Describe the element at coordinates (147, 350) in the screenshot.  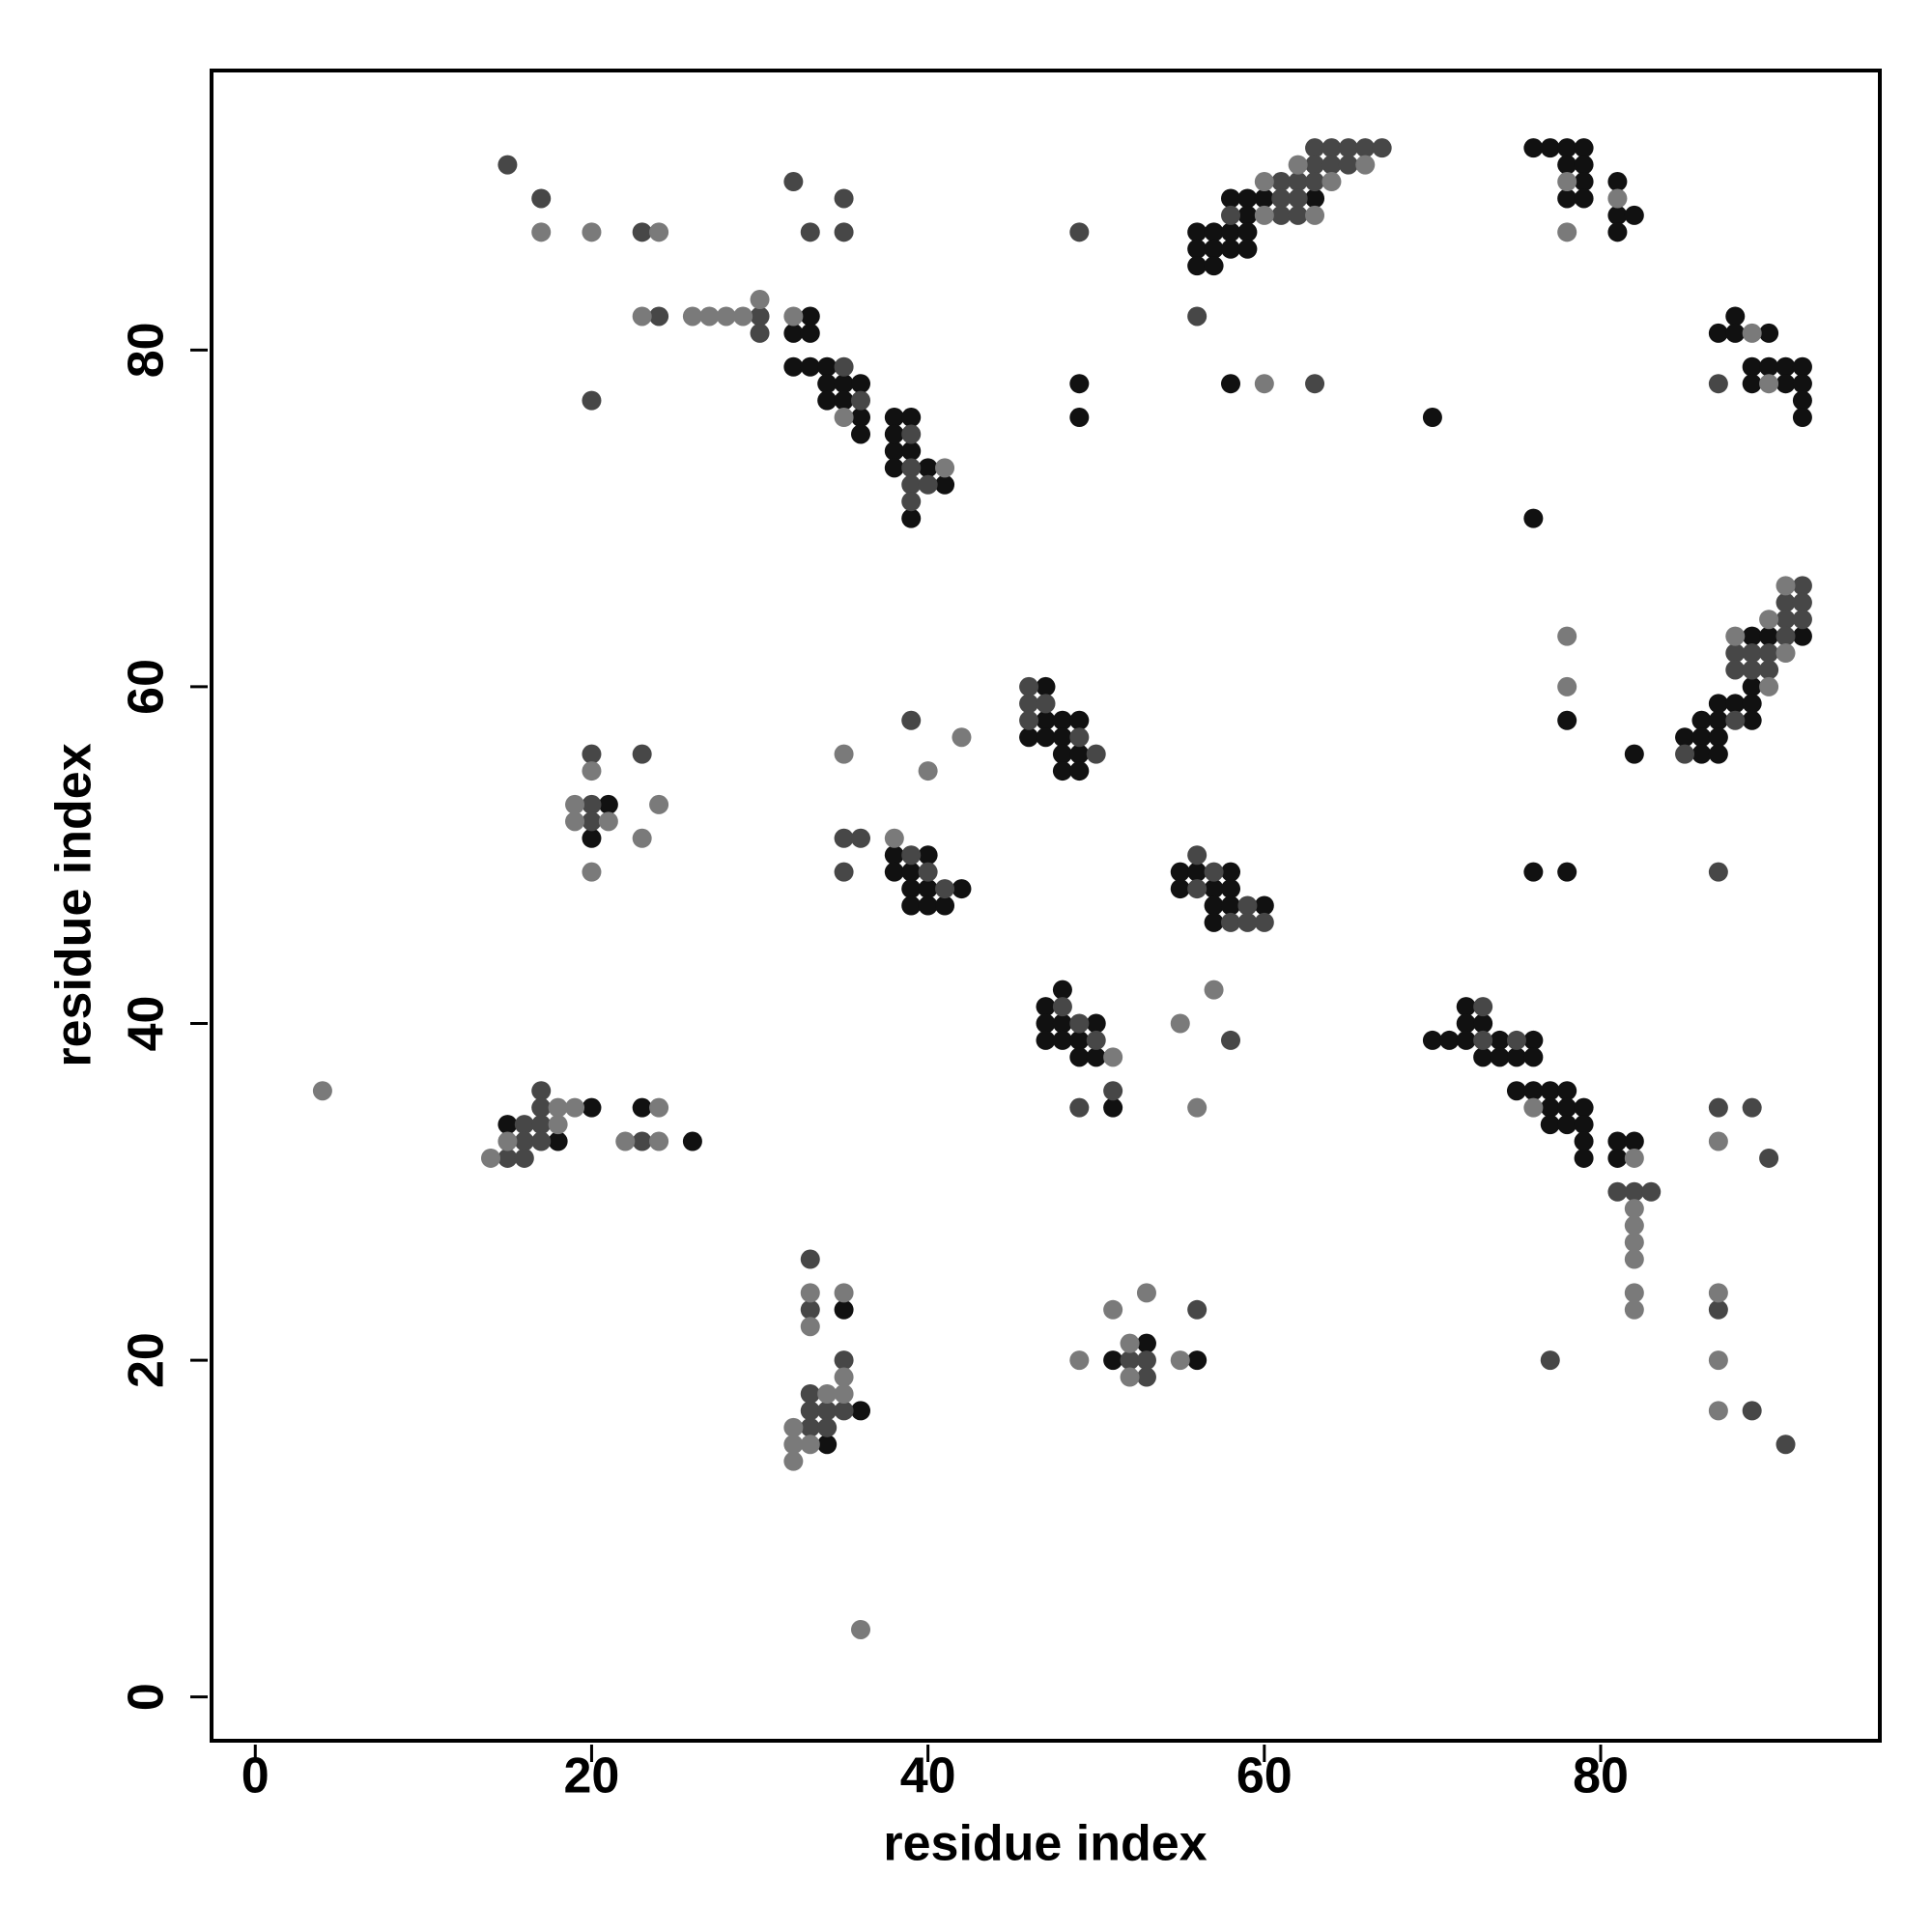
I see `y-tick-label: 80` at that location.